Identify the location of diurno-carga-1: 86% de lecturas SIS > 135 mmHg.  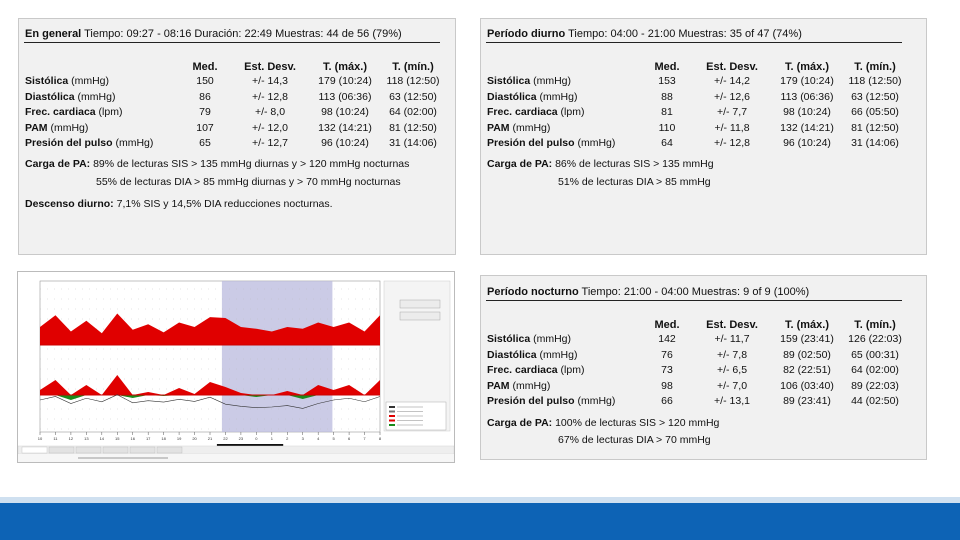
(634, 164).